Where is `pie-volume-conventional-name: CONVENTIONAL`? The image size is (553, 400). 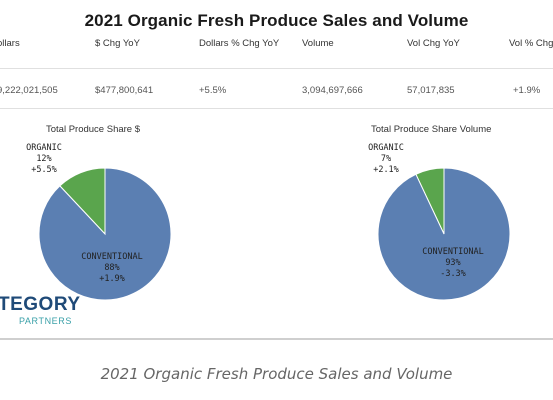
pie-volume-conventional-name: CONVENTIONAL is located at coordinates (453, 252).